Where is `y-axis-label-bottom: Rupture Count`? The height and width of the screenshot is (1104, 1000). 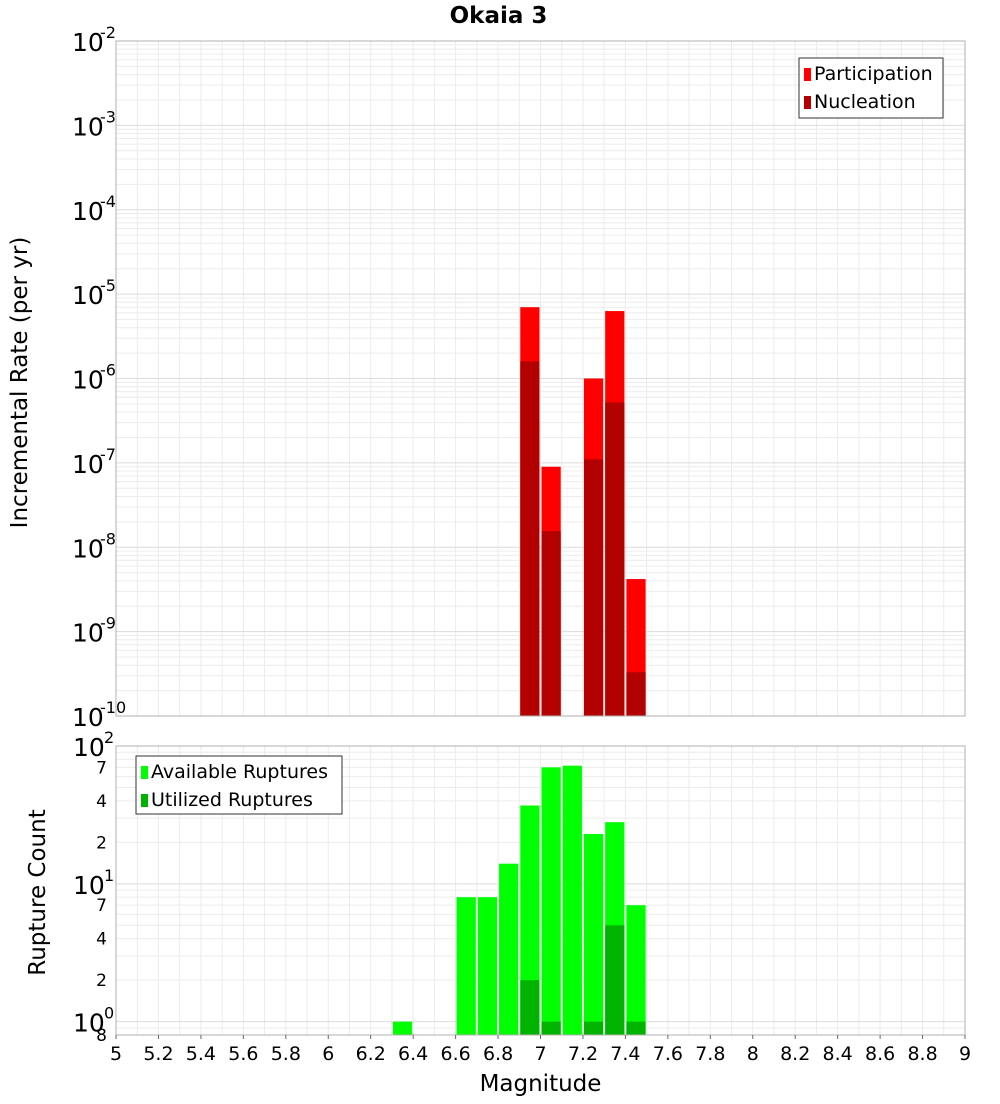
y-axis-label-bottom: Rupture Count is located at coordinates (38, 892).